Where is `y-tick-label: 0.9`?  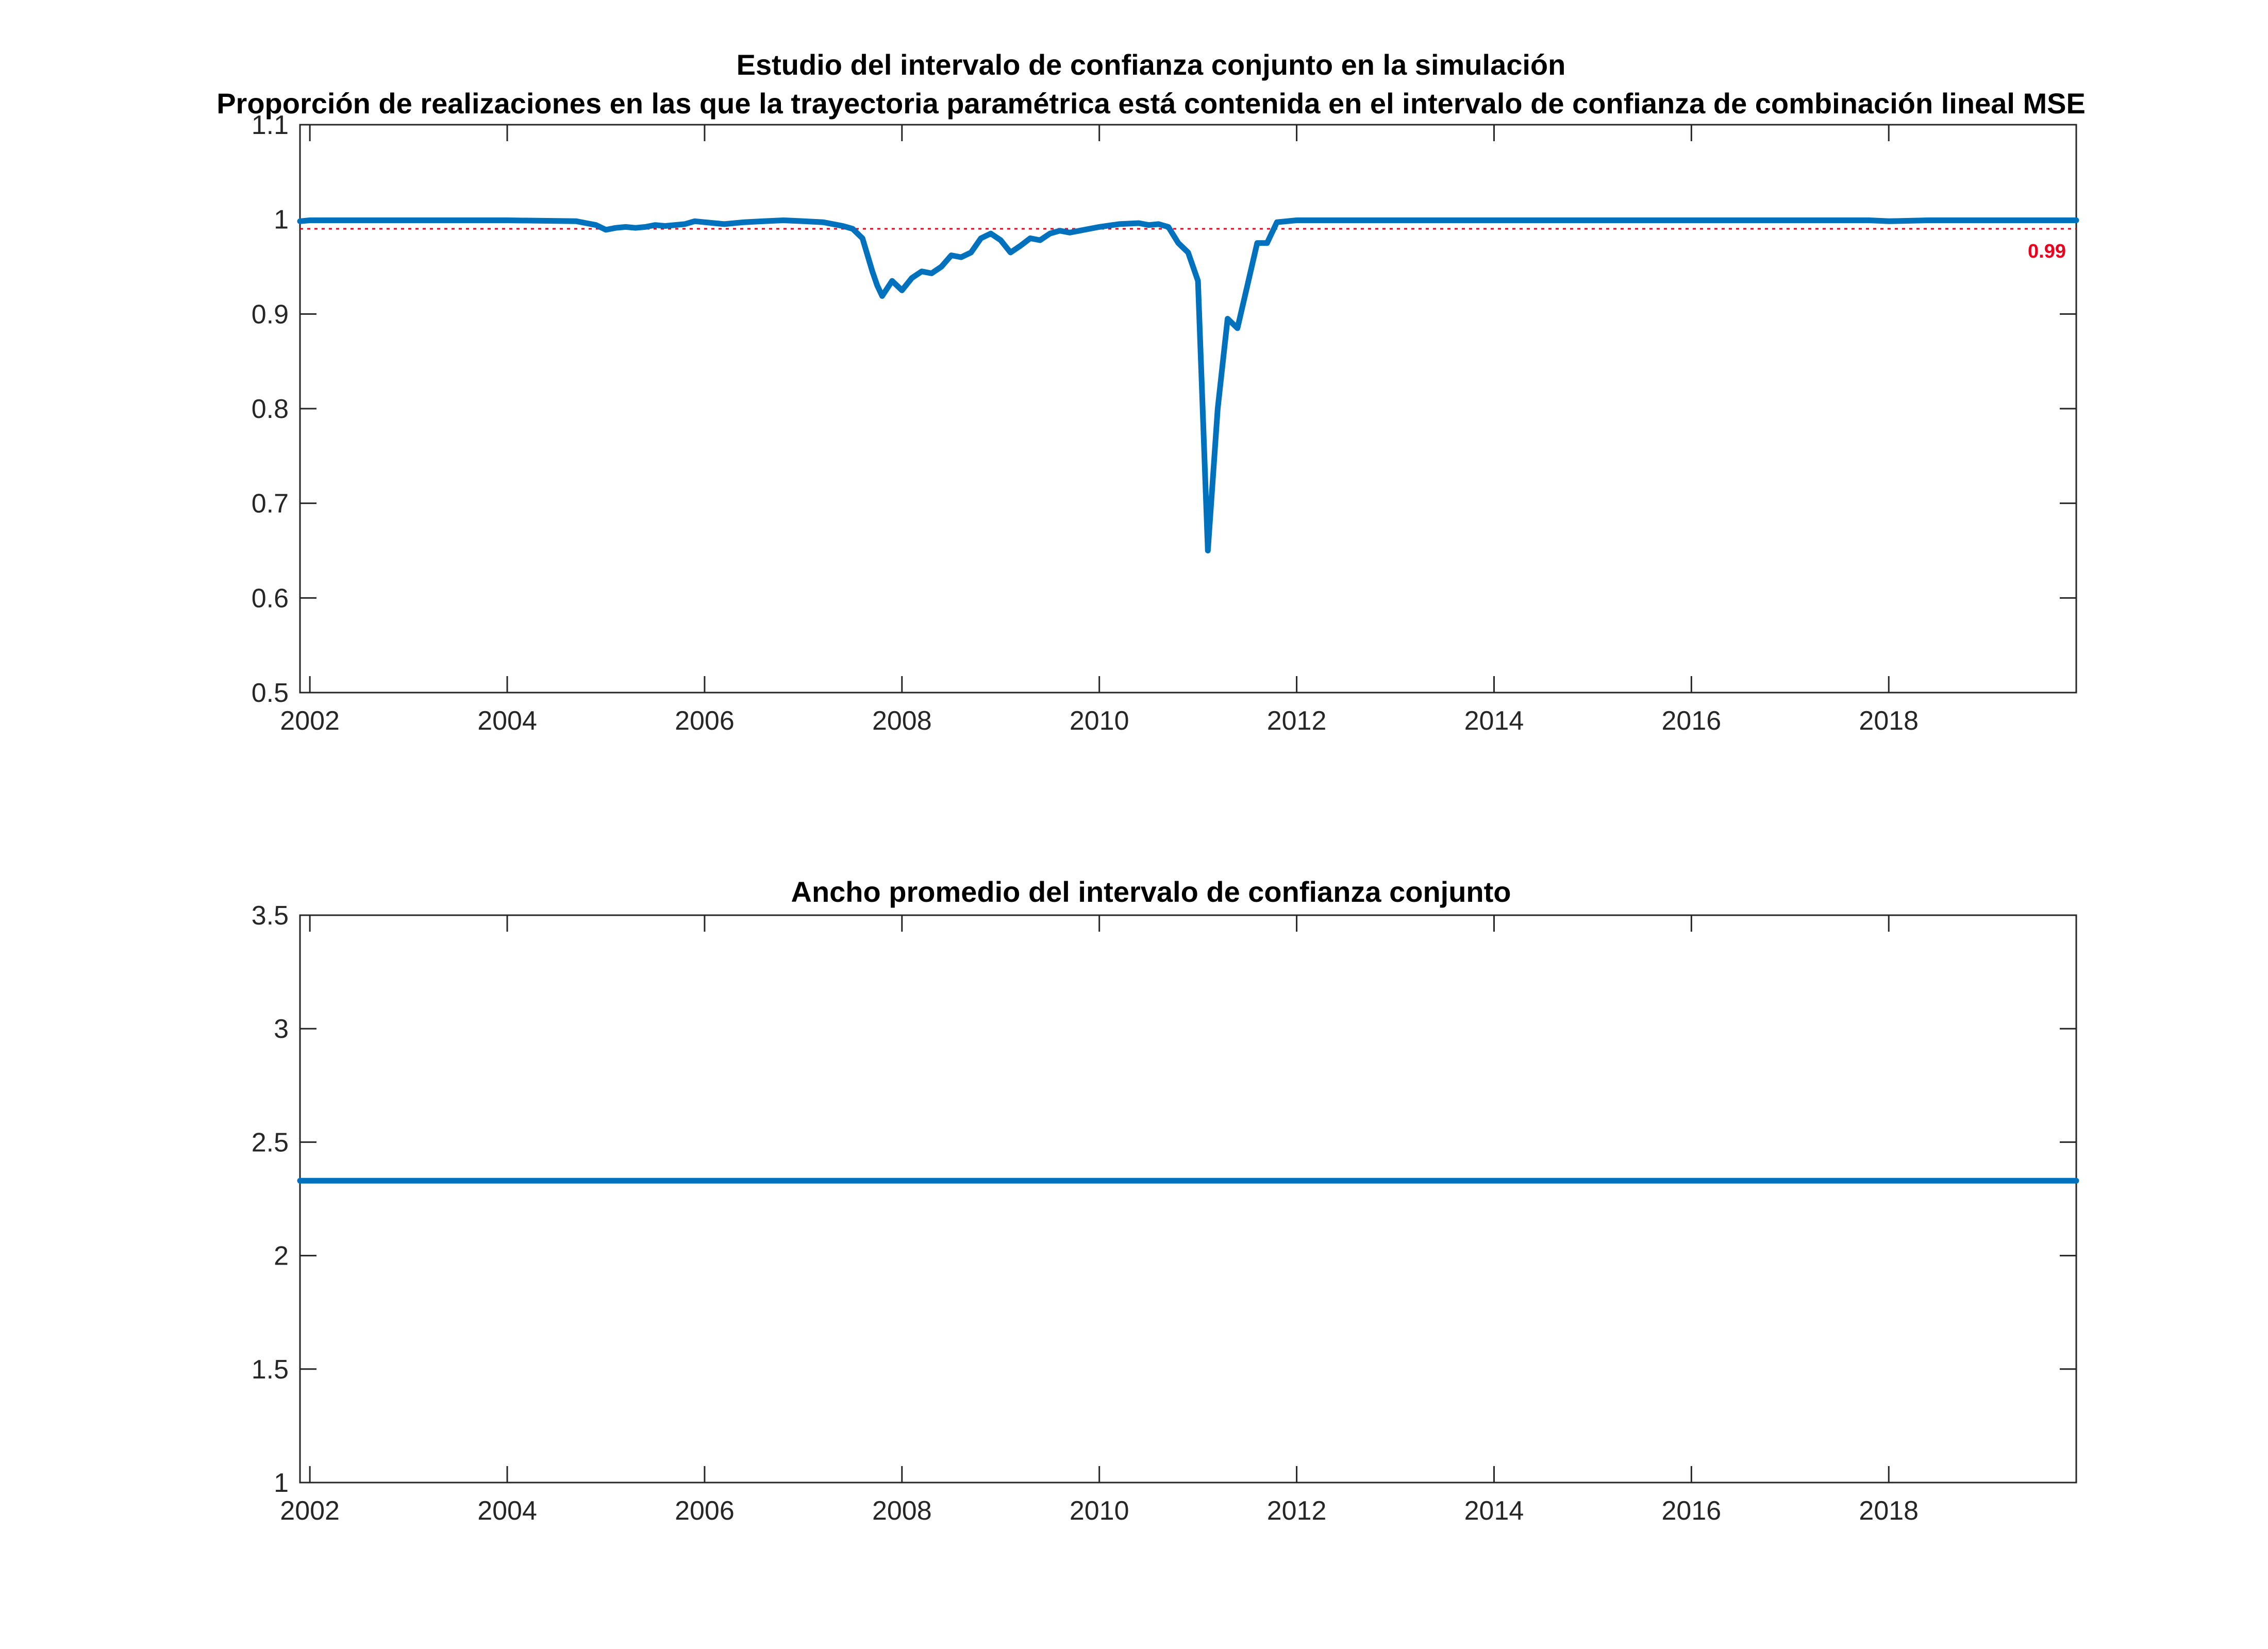 y-tick-label: 0.9 is located at coordinates (270, 314).